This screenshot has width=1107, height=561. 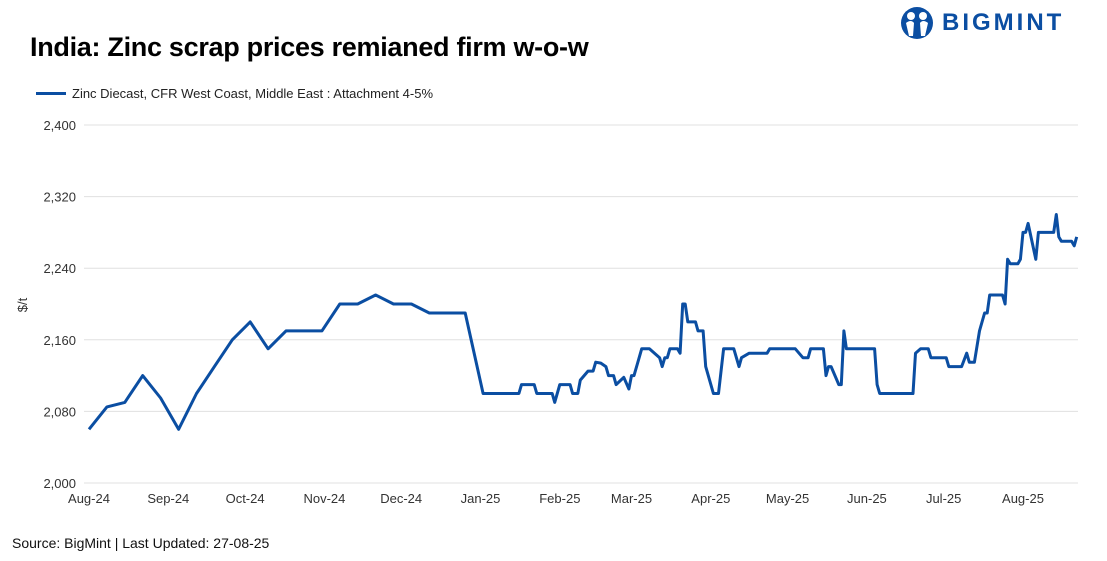 What do you see at coordinates (481, 498) in the screenshot?
I see `x-tick-label: Jan-25` at bounding box center [481, 498].